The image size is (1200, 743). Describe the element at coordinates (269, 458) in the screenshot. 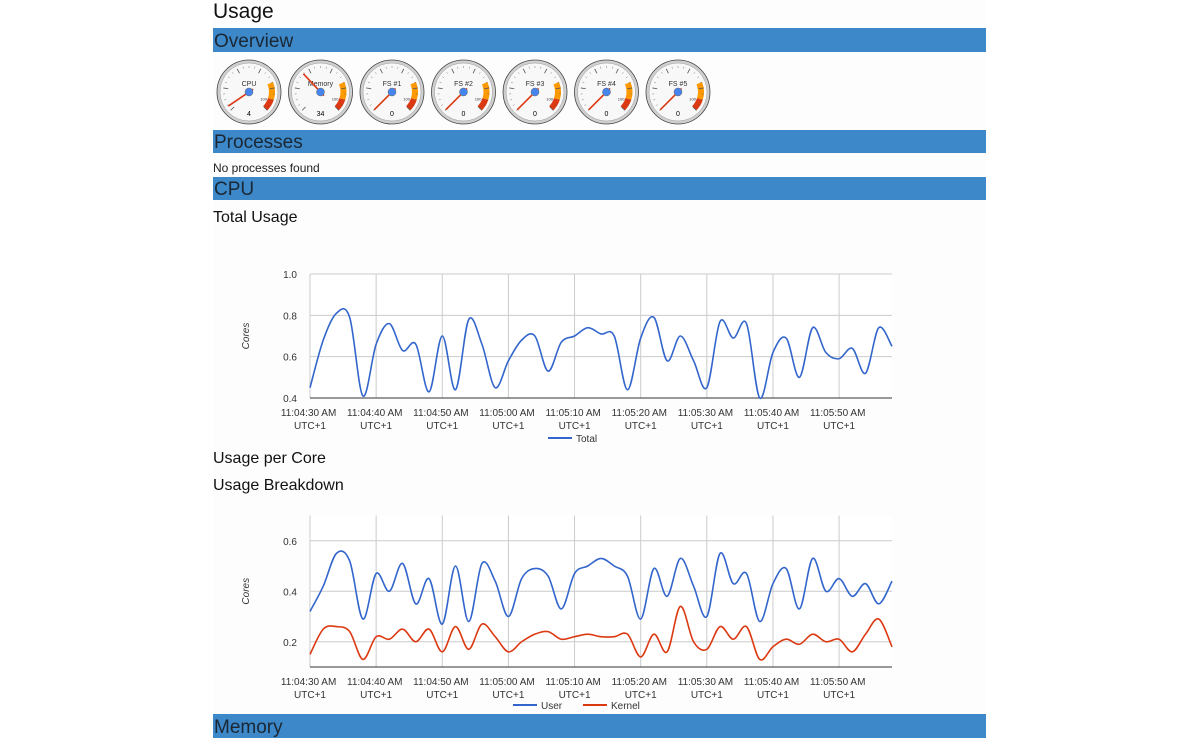

I see `chart-heading: Usage per Core` at that location.